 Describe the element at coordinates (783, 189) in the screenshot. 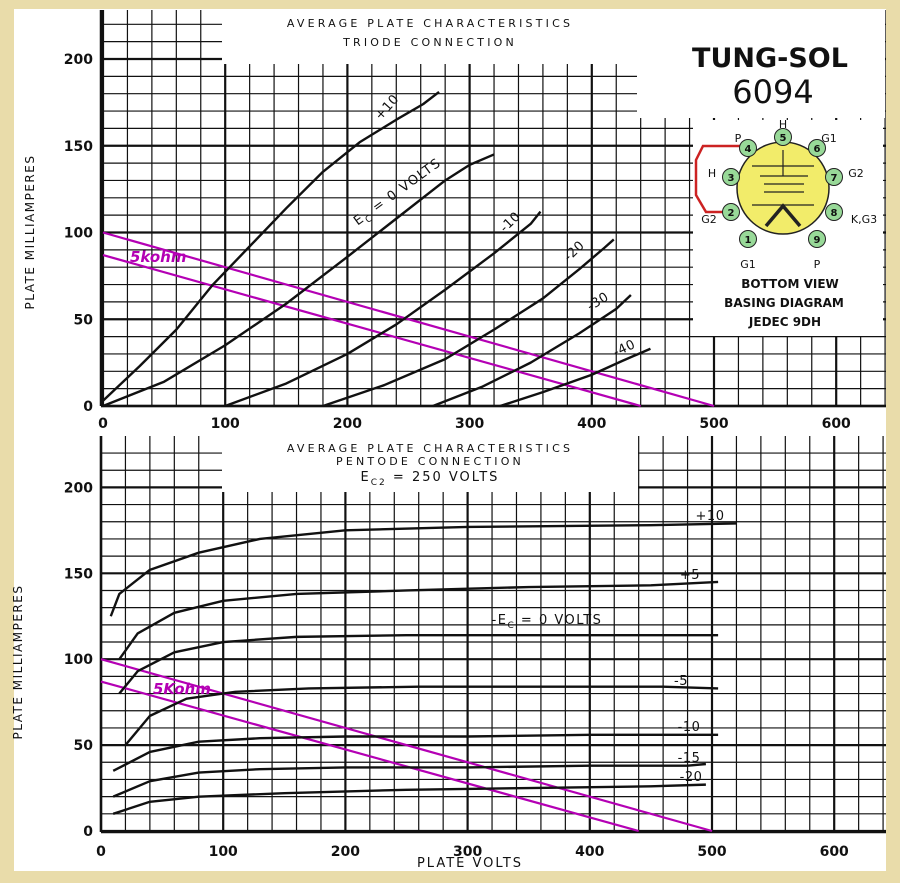

I see `tube-structure-icon` at that location.